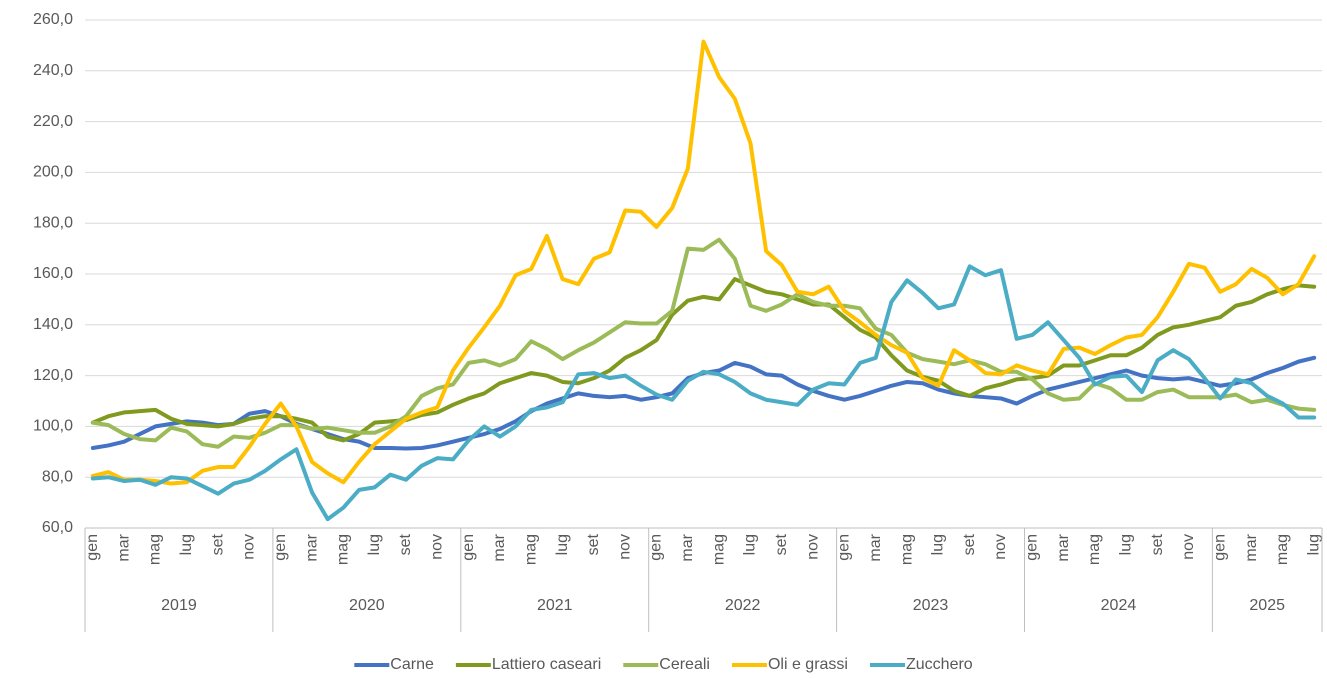 The image size is (1327, 679). Describe the element at coordinates (53, 222) in the screenshot. I see `y-tick-label: 180,0` at that location.